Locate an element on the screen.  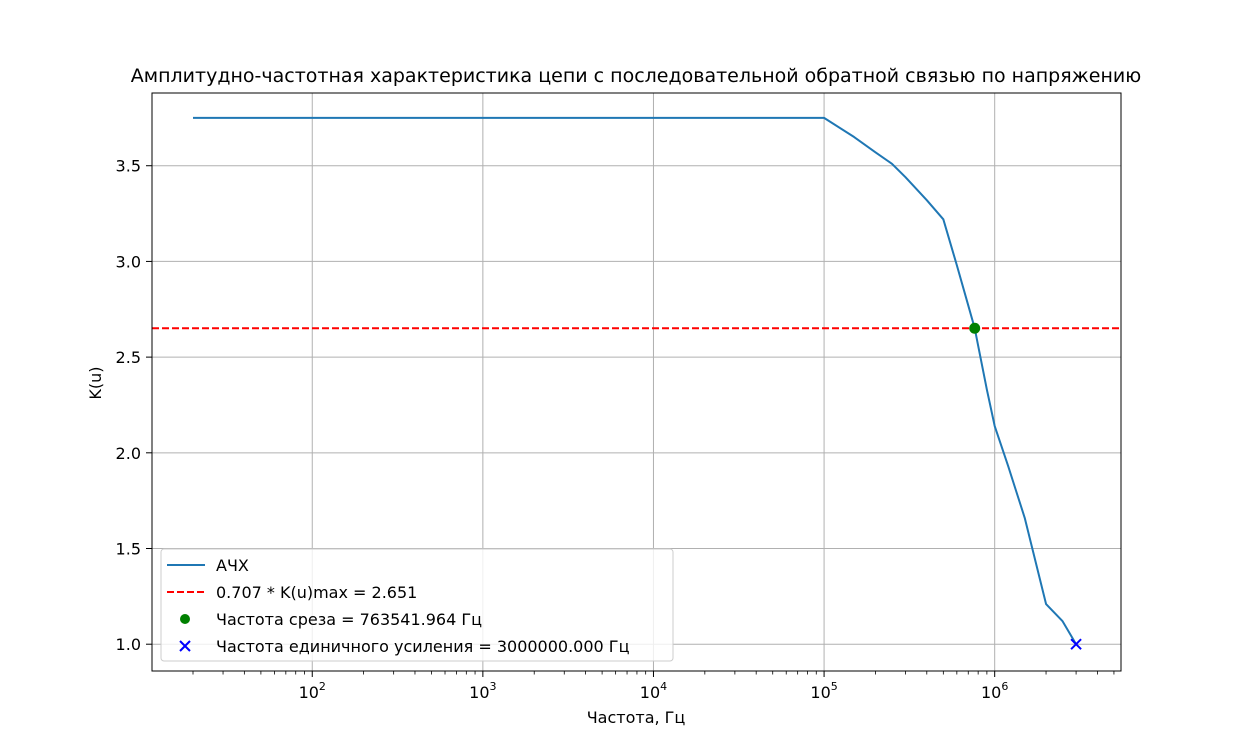
x-tick-label: 10⁶ is located at coordinates (994, 691).